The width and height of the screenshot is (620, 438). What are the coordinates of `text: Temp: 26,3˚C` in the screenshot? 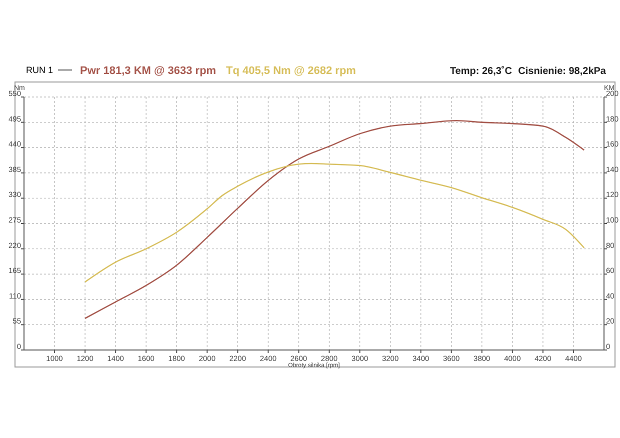 It's located at (481, 71).